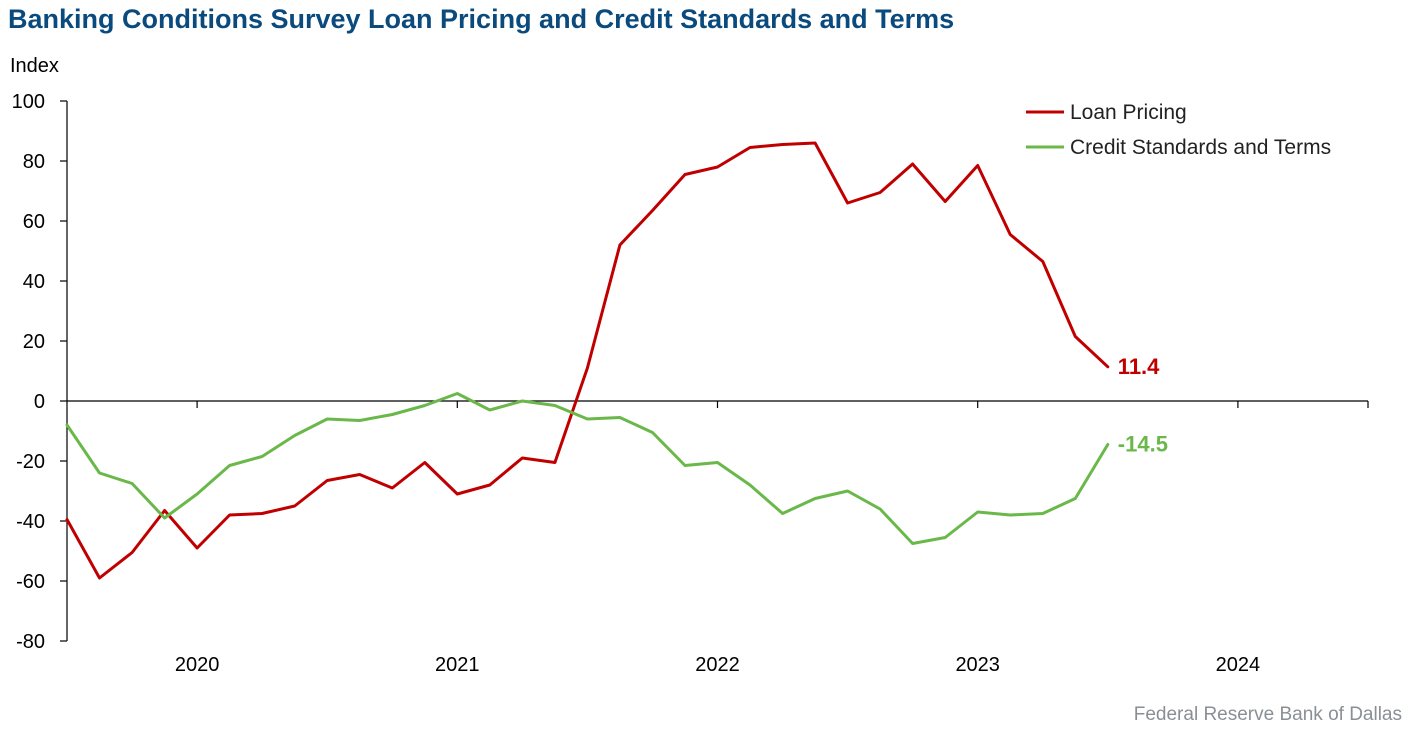 Image resolution: width=1414 pixels, height=738 pixels. Describe the element at coordinates (34, 342) in the screenshot. I see `y-tick-label: 20` at that location.